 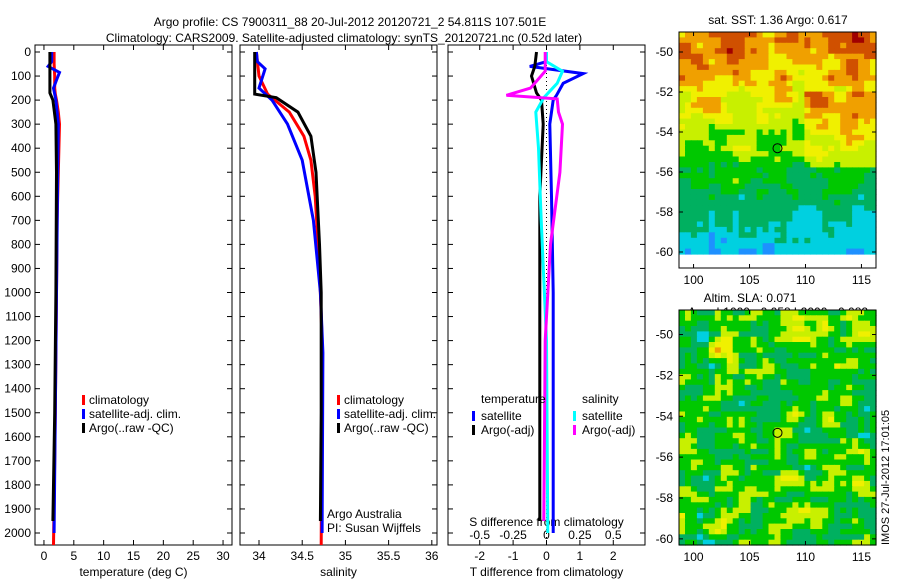 I want to click on y-tick-label: 1500, so click(x=17, y=413).